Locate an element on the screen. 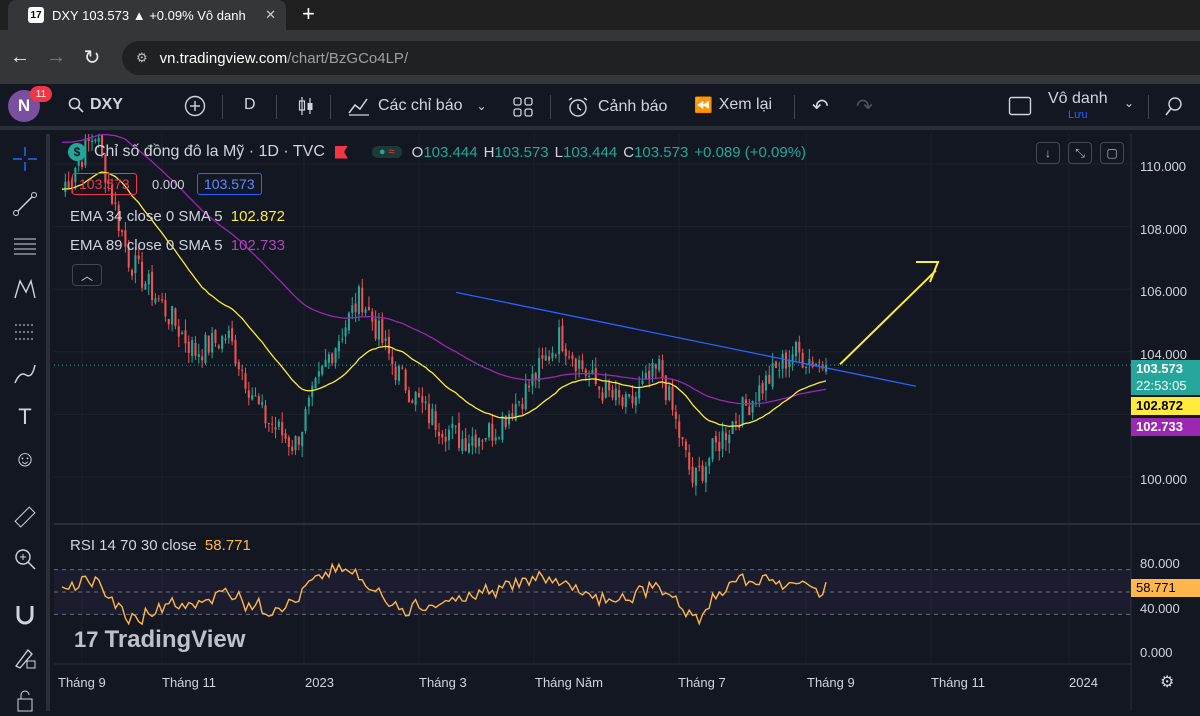 This screenshot has height=716, width=1200. move-pane-down-icon: ↓ is located at coordinates (1048, 153).